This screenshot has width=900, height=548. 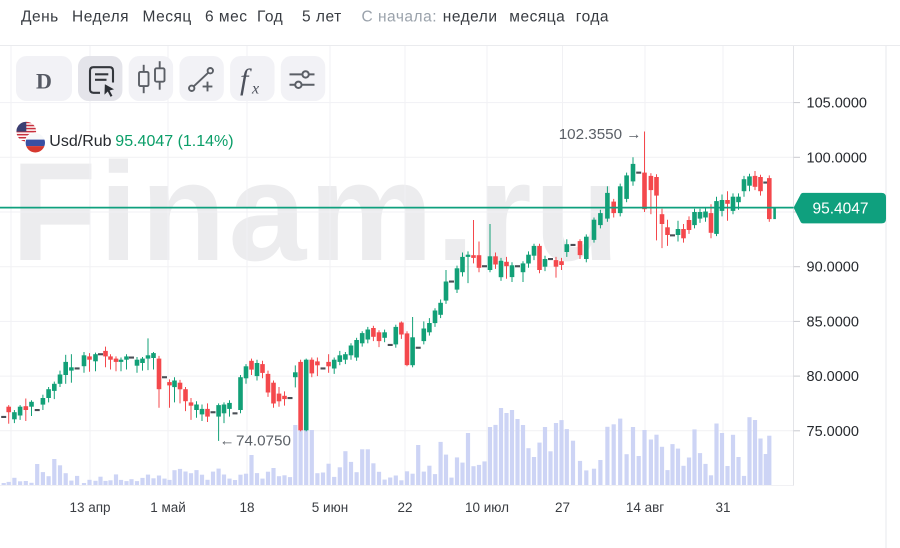 I want to click on svg-text: Год, so click(x=270, y=17).